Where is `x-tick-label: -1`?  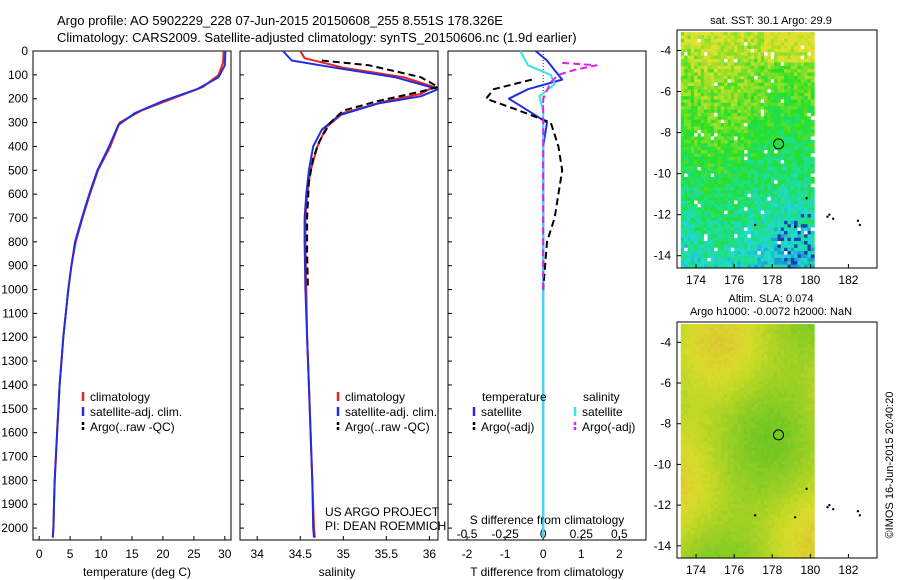 x-tick-label: -1 is located at coordinates (505, 554).